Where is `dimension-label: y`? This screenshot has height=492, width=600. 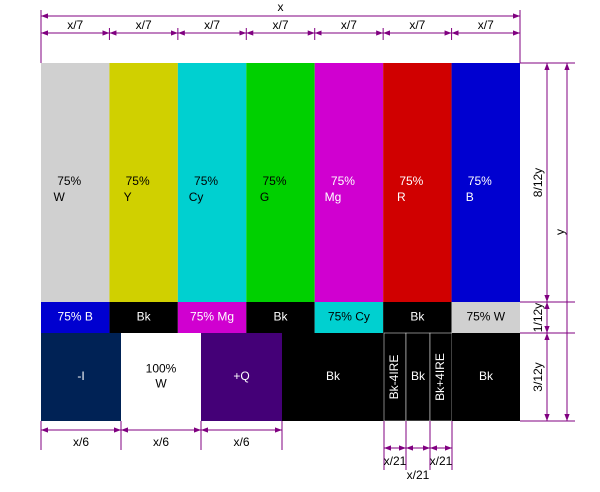 dimension-label: y is located at coordinates (560, 232).